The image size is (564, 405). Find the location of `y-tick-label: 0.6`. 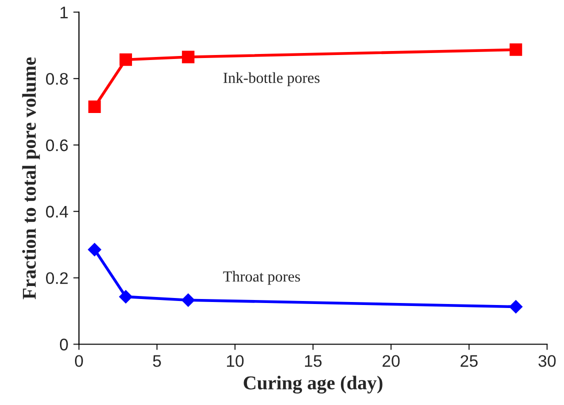

y-tick-label: 0.6 is located at coordinates (57, 145).